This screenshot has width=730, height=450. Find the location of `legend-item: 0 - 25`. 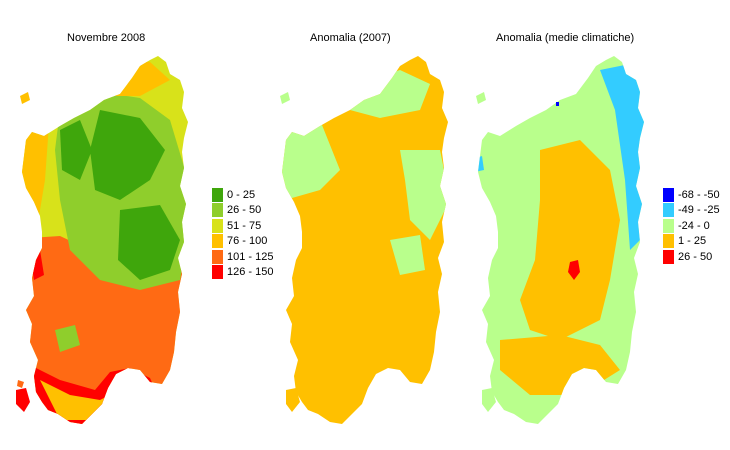

legend-item: 0 - 25 is located at coordinates (242, 195).